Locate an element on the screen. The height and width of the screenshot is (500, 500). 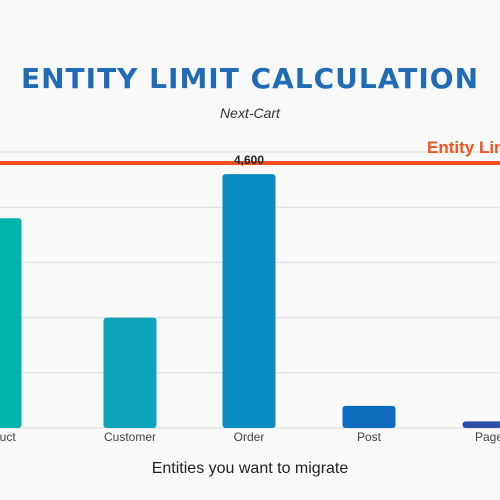
x-tick-label: Page is located at coordinates (487, 437).